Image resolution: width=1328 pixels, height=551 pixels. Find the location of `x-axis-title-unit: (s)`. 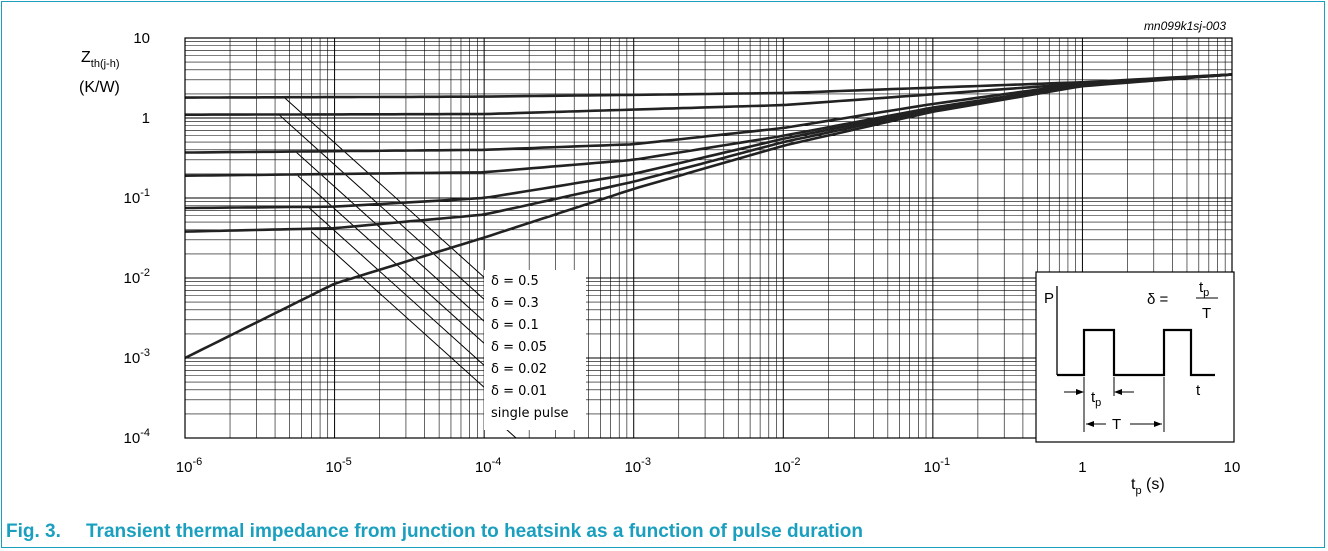

x-axis-title-unit: (s) is located at coordinates (1153, 484).